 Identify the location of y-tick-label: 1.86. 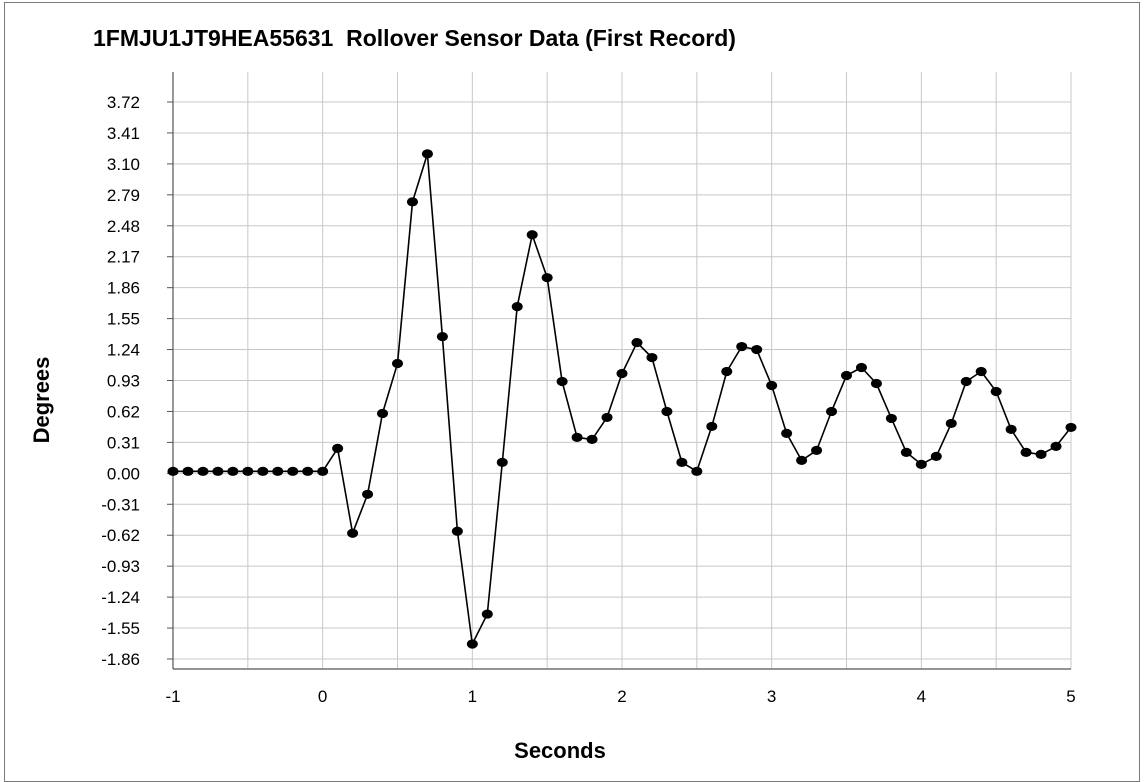
(123, 288).